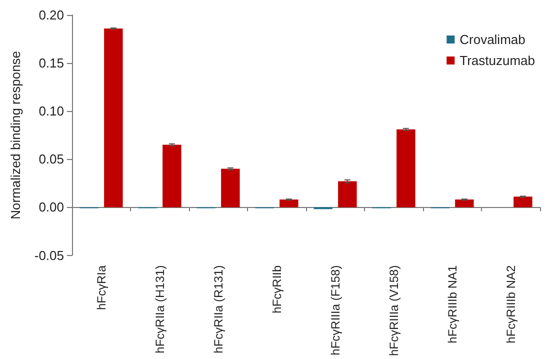 Image resolution: width=550 pixels, height=359 pixels. I want to click on x-tick-label: hFcγRIIb, so click(277, 289).